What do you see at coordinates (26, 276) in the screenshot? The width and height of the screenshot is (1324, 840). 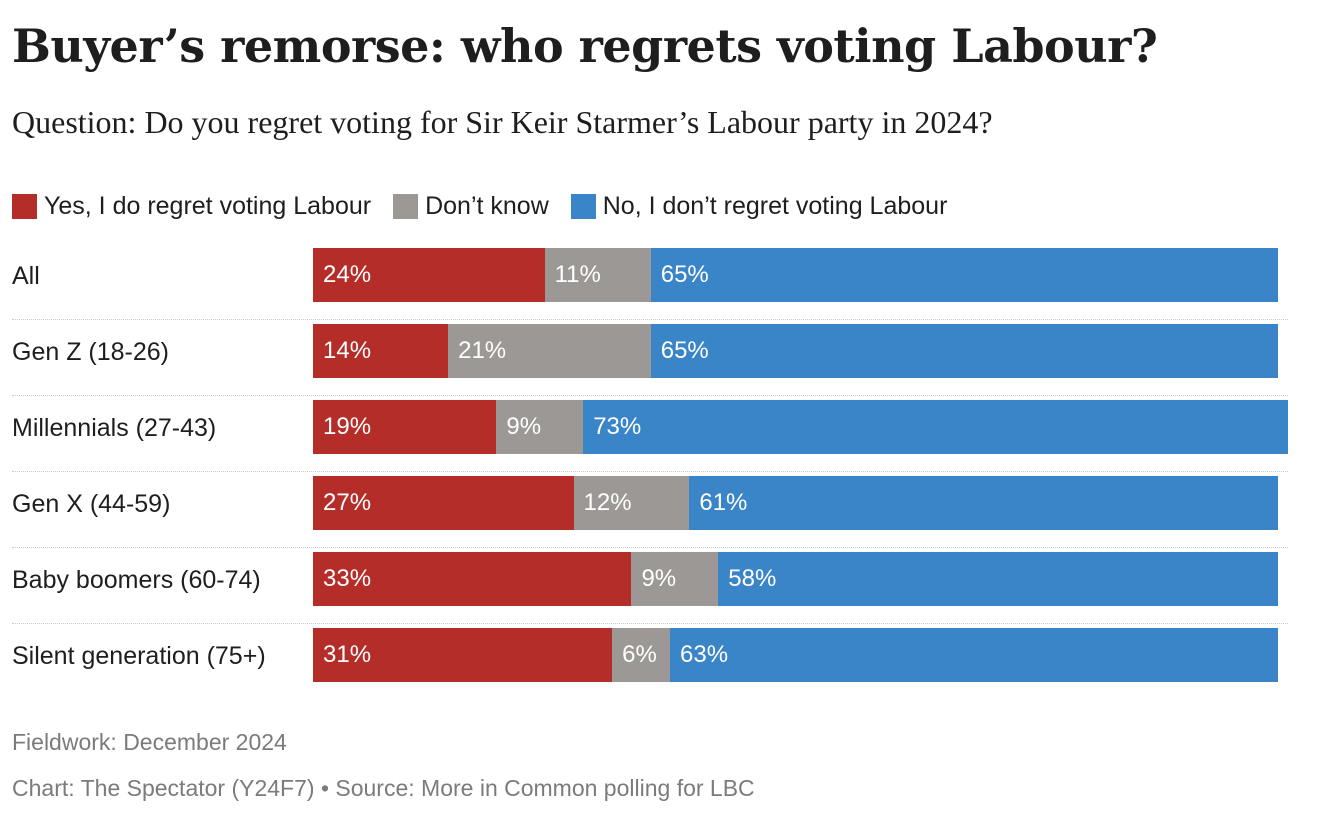 I see `category-label: All` at bounding box center [26, 276].